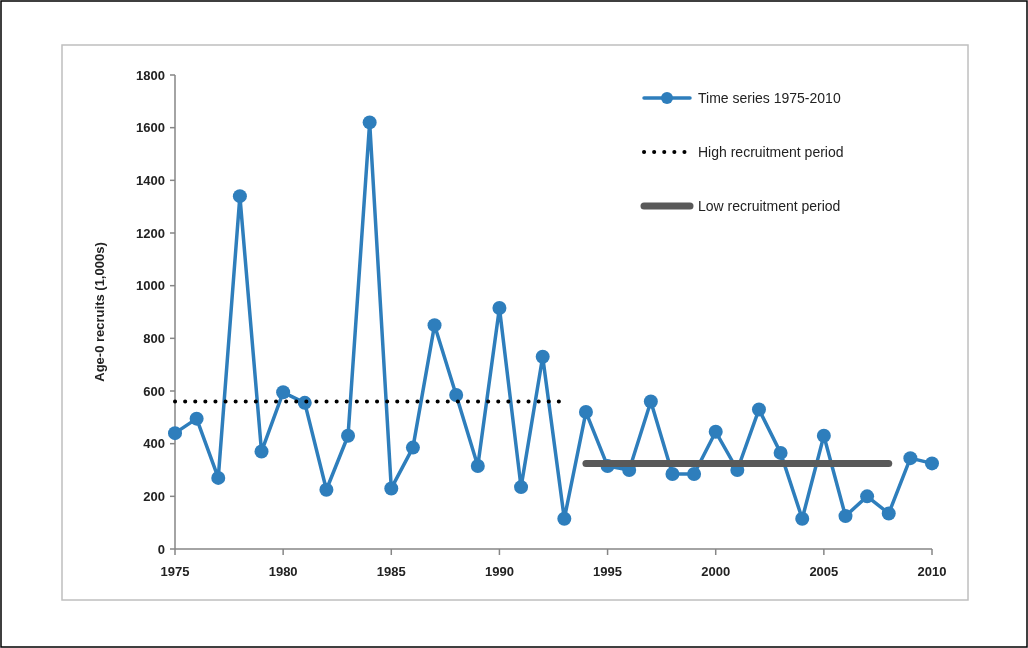 This screenshot has height=648, width=1028. Describe the element at coordinates (771, 151) in the screenshot. I see `legend-label: High recruitment period` at that location.